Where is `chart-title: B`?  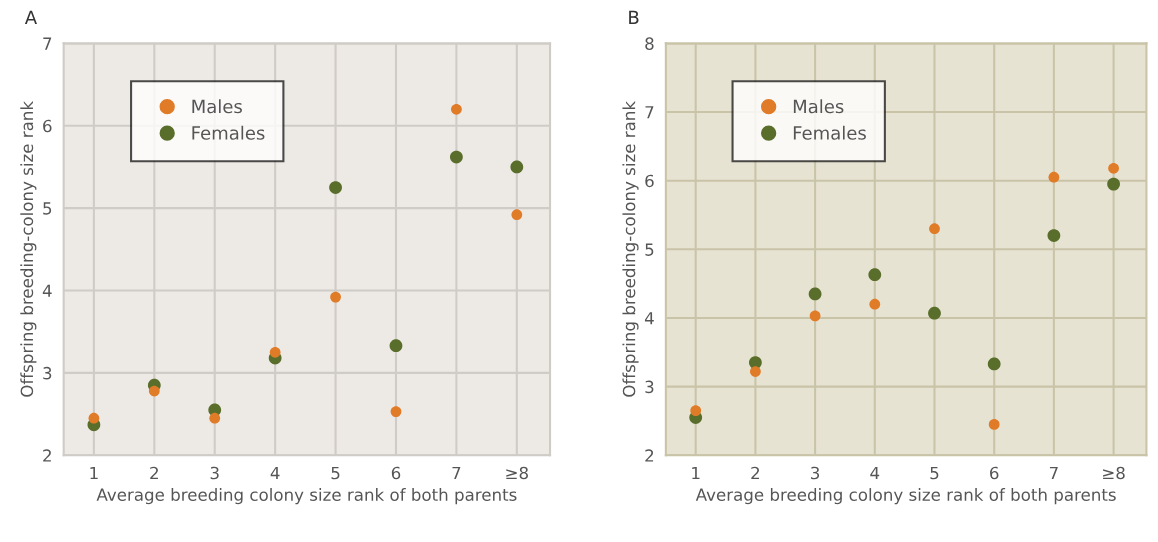
chart-title: B is located at coordinates (634, 17).